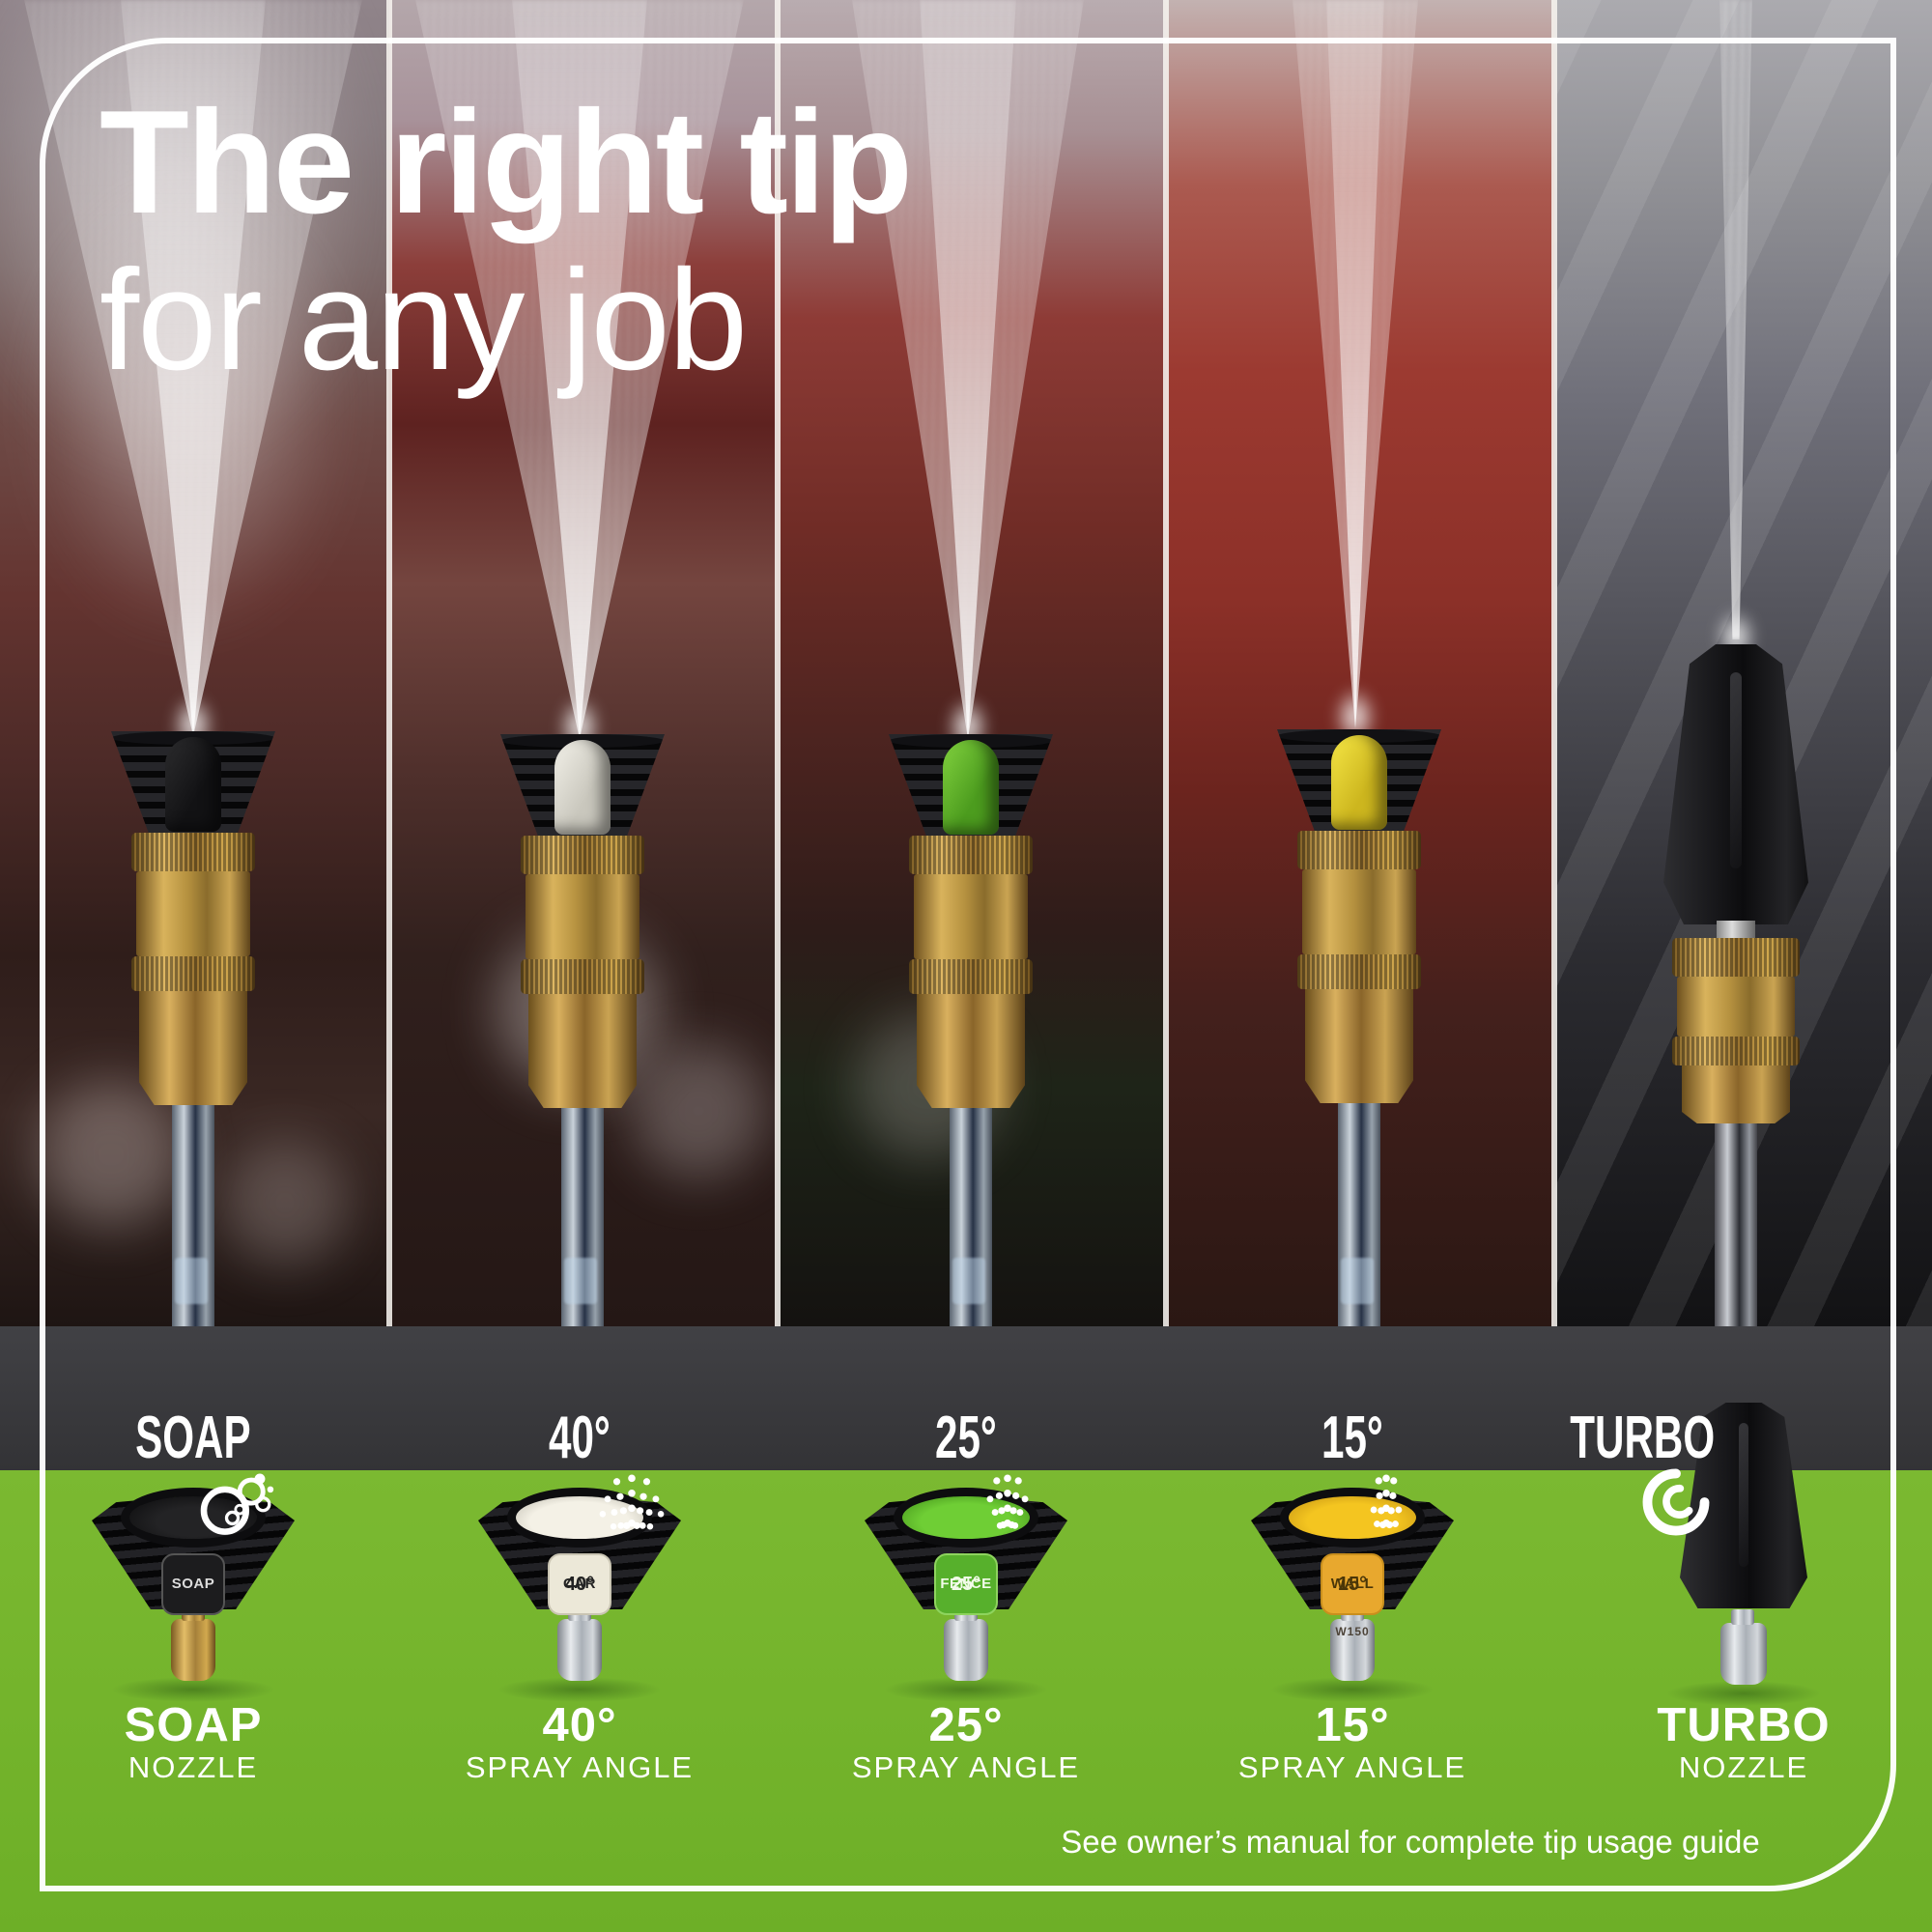 Image resolution: width=1932 pixels, height=1932 pixels. Describe the element at coordinates (580, 1438) in the screenshot. I see `band-label-40: 40°` at that location.